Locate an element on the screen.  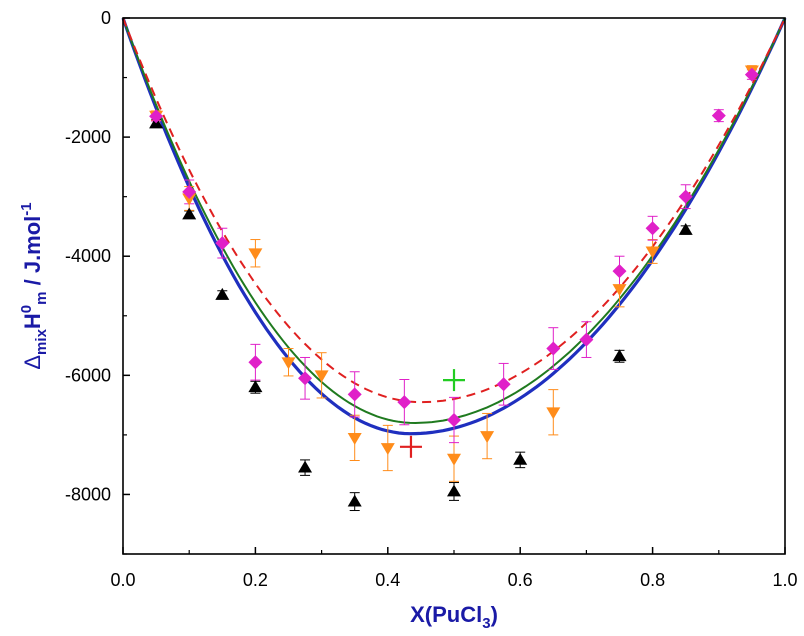
y-axis-title-mix: mix is located at coordinates (41, 341).